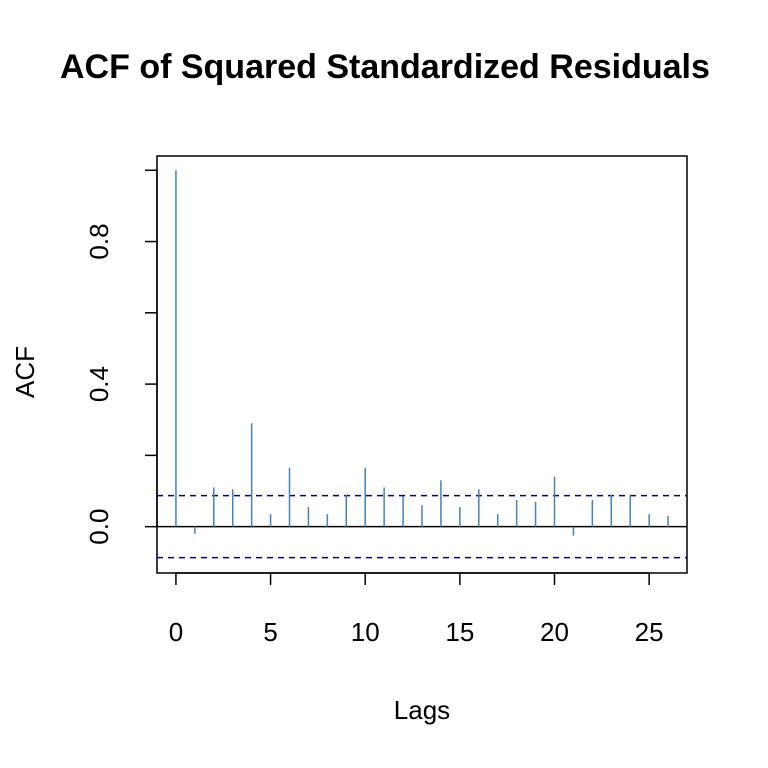 The image size is (768, 768). I want to click on x-tick-label: 20, so click(554, 632).